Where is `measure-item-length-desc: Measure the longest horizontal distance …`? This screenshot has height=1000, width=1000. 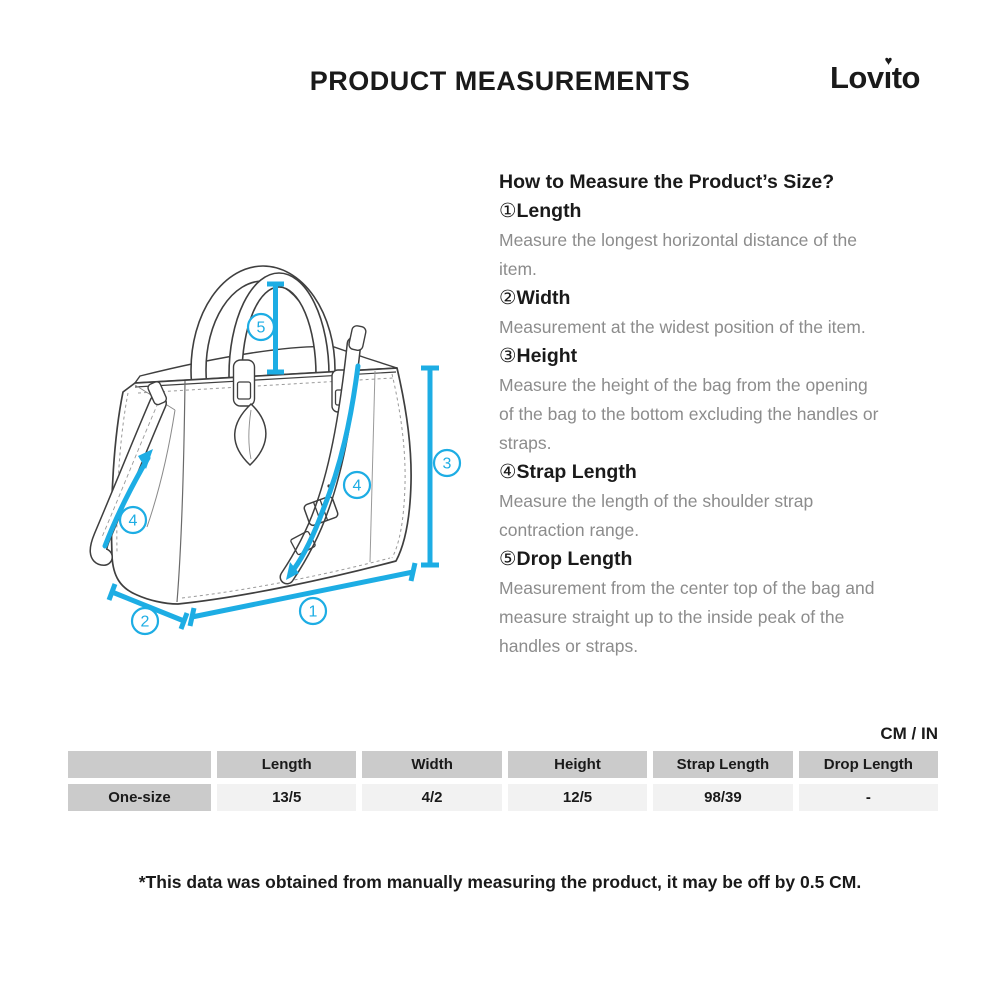 measure-item-length-desc: Measure the longest horizontal distance … is located at coordinates (678, 254).